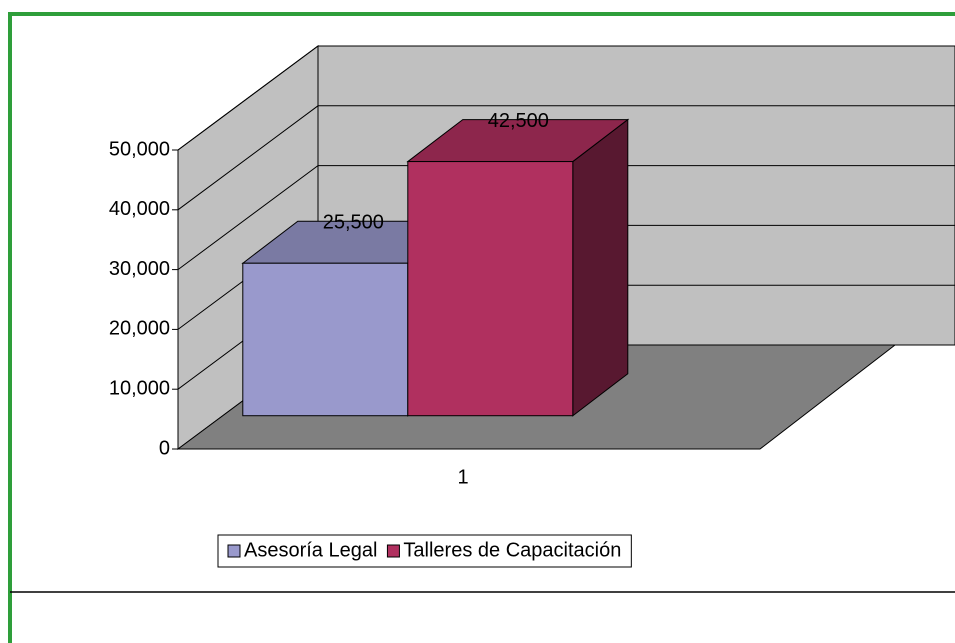  Describe the element at coordinates (462, 477) in the screenshot. I see `x-tick-label: 1` at that location.